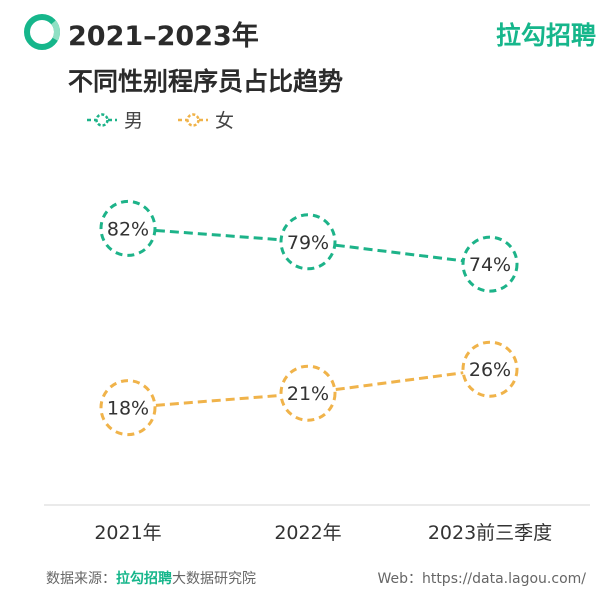 Image resolution: width=614 pixels, height=601 pixels. I want to click on brand-logo-text: 拉勾招聘, so click(545, 35).